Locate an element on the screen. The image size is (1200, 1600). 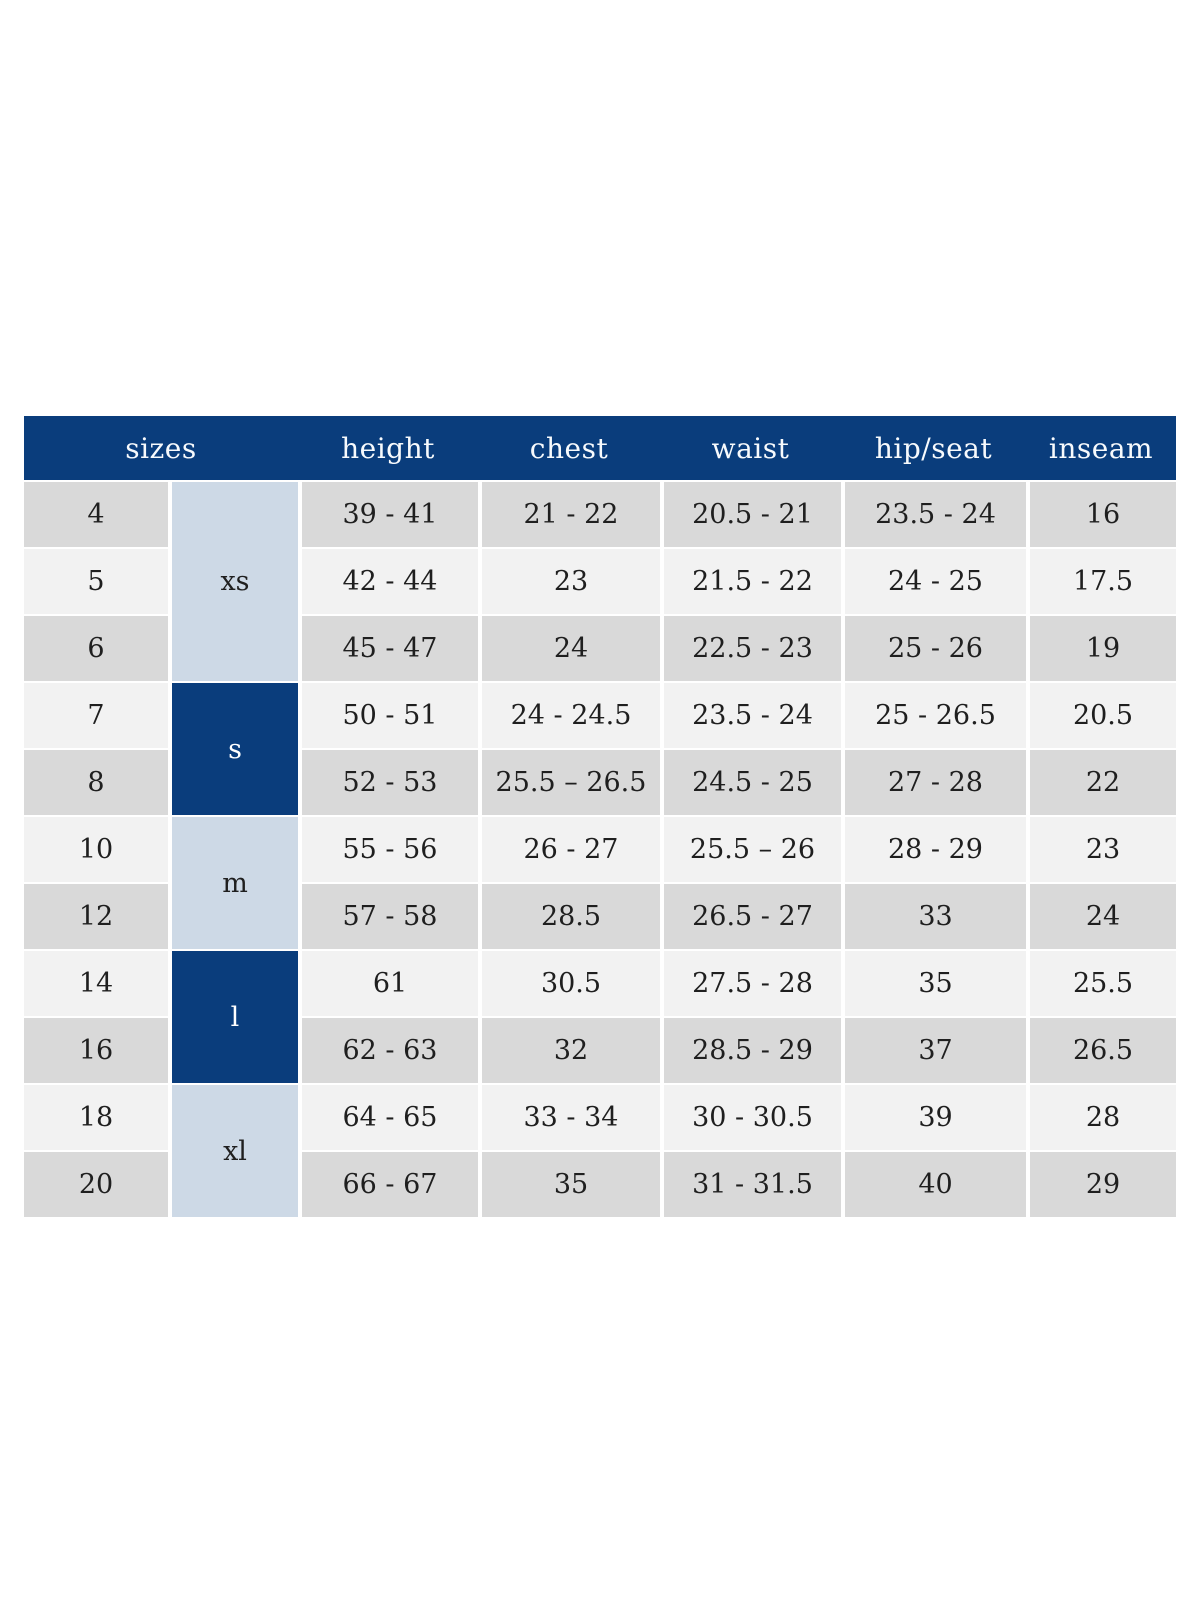
waist-cell: 28.5 - 29 is located at coordinates (752, 1050).